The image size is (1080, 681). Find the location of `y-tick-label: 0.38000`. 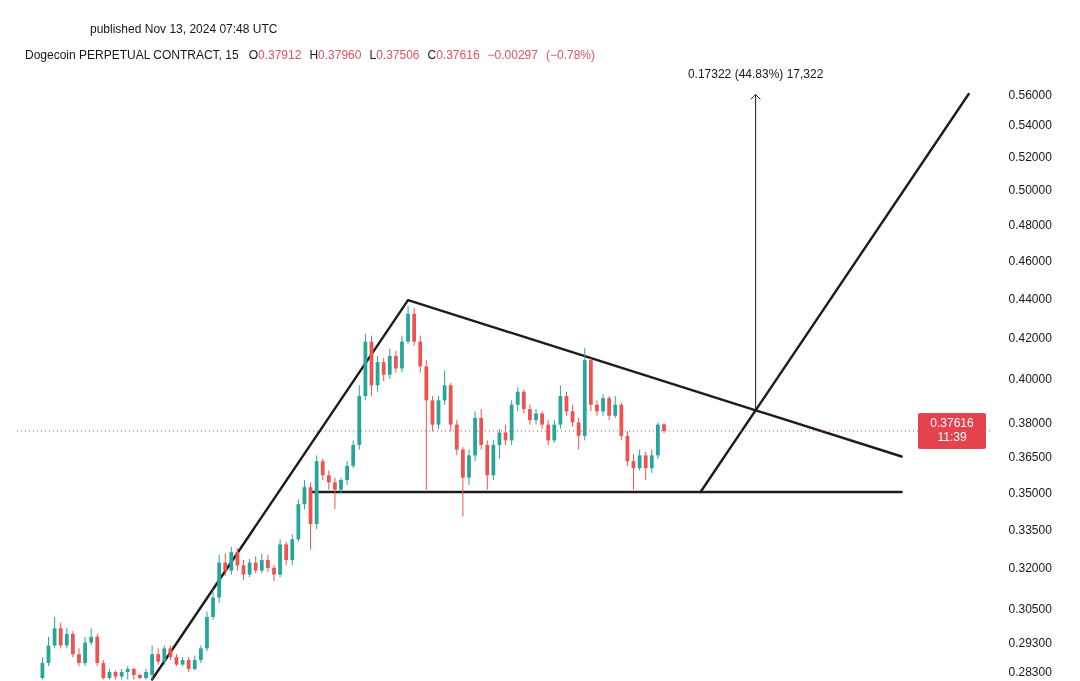

y-tick-label: 0.38000 is located at coordinates (1030, 422).